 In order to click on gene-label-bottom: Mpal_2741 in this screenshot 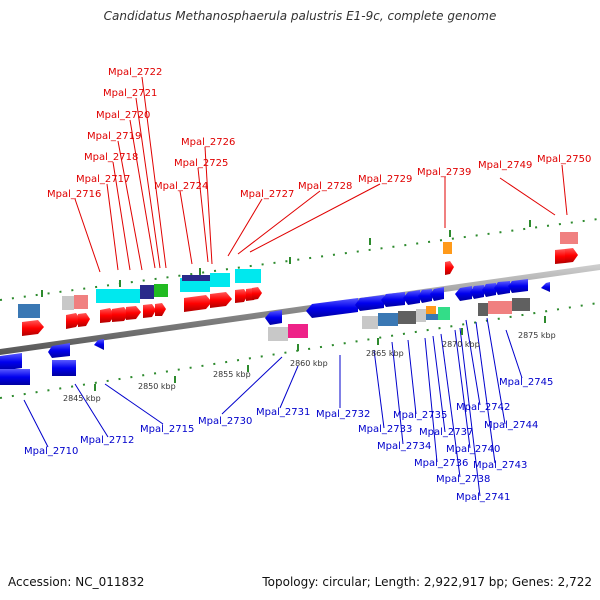, I will do `click(483, 497)`.